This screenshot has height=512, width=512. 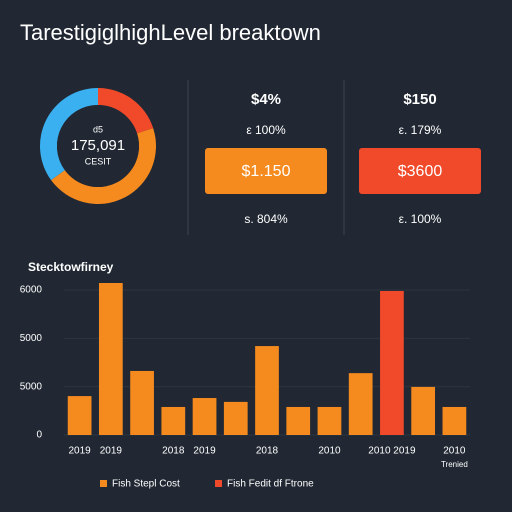 I want to click on card-bottom: ε. 100%, so click(x=420, y=219).